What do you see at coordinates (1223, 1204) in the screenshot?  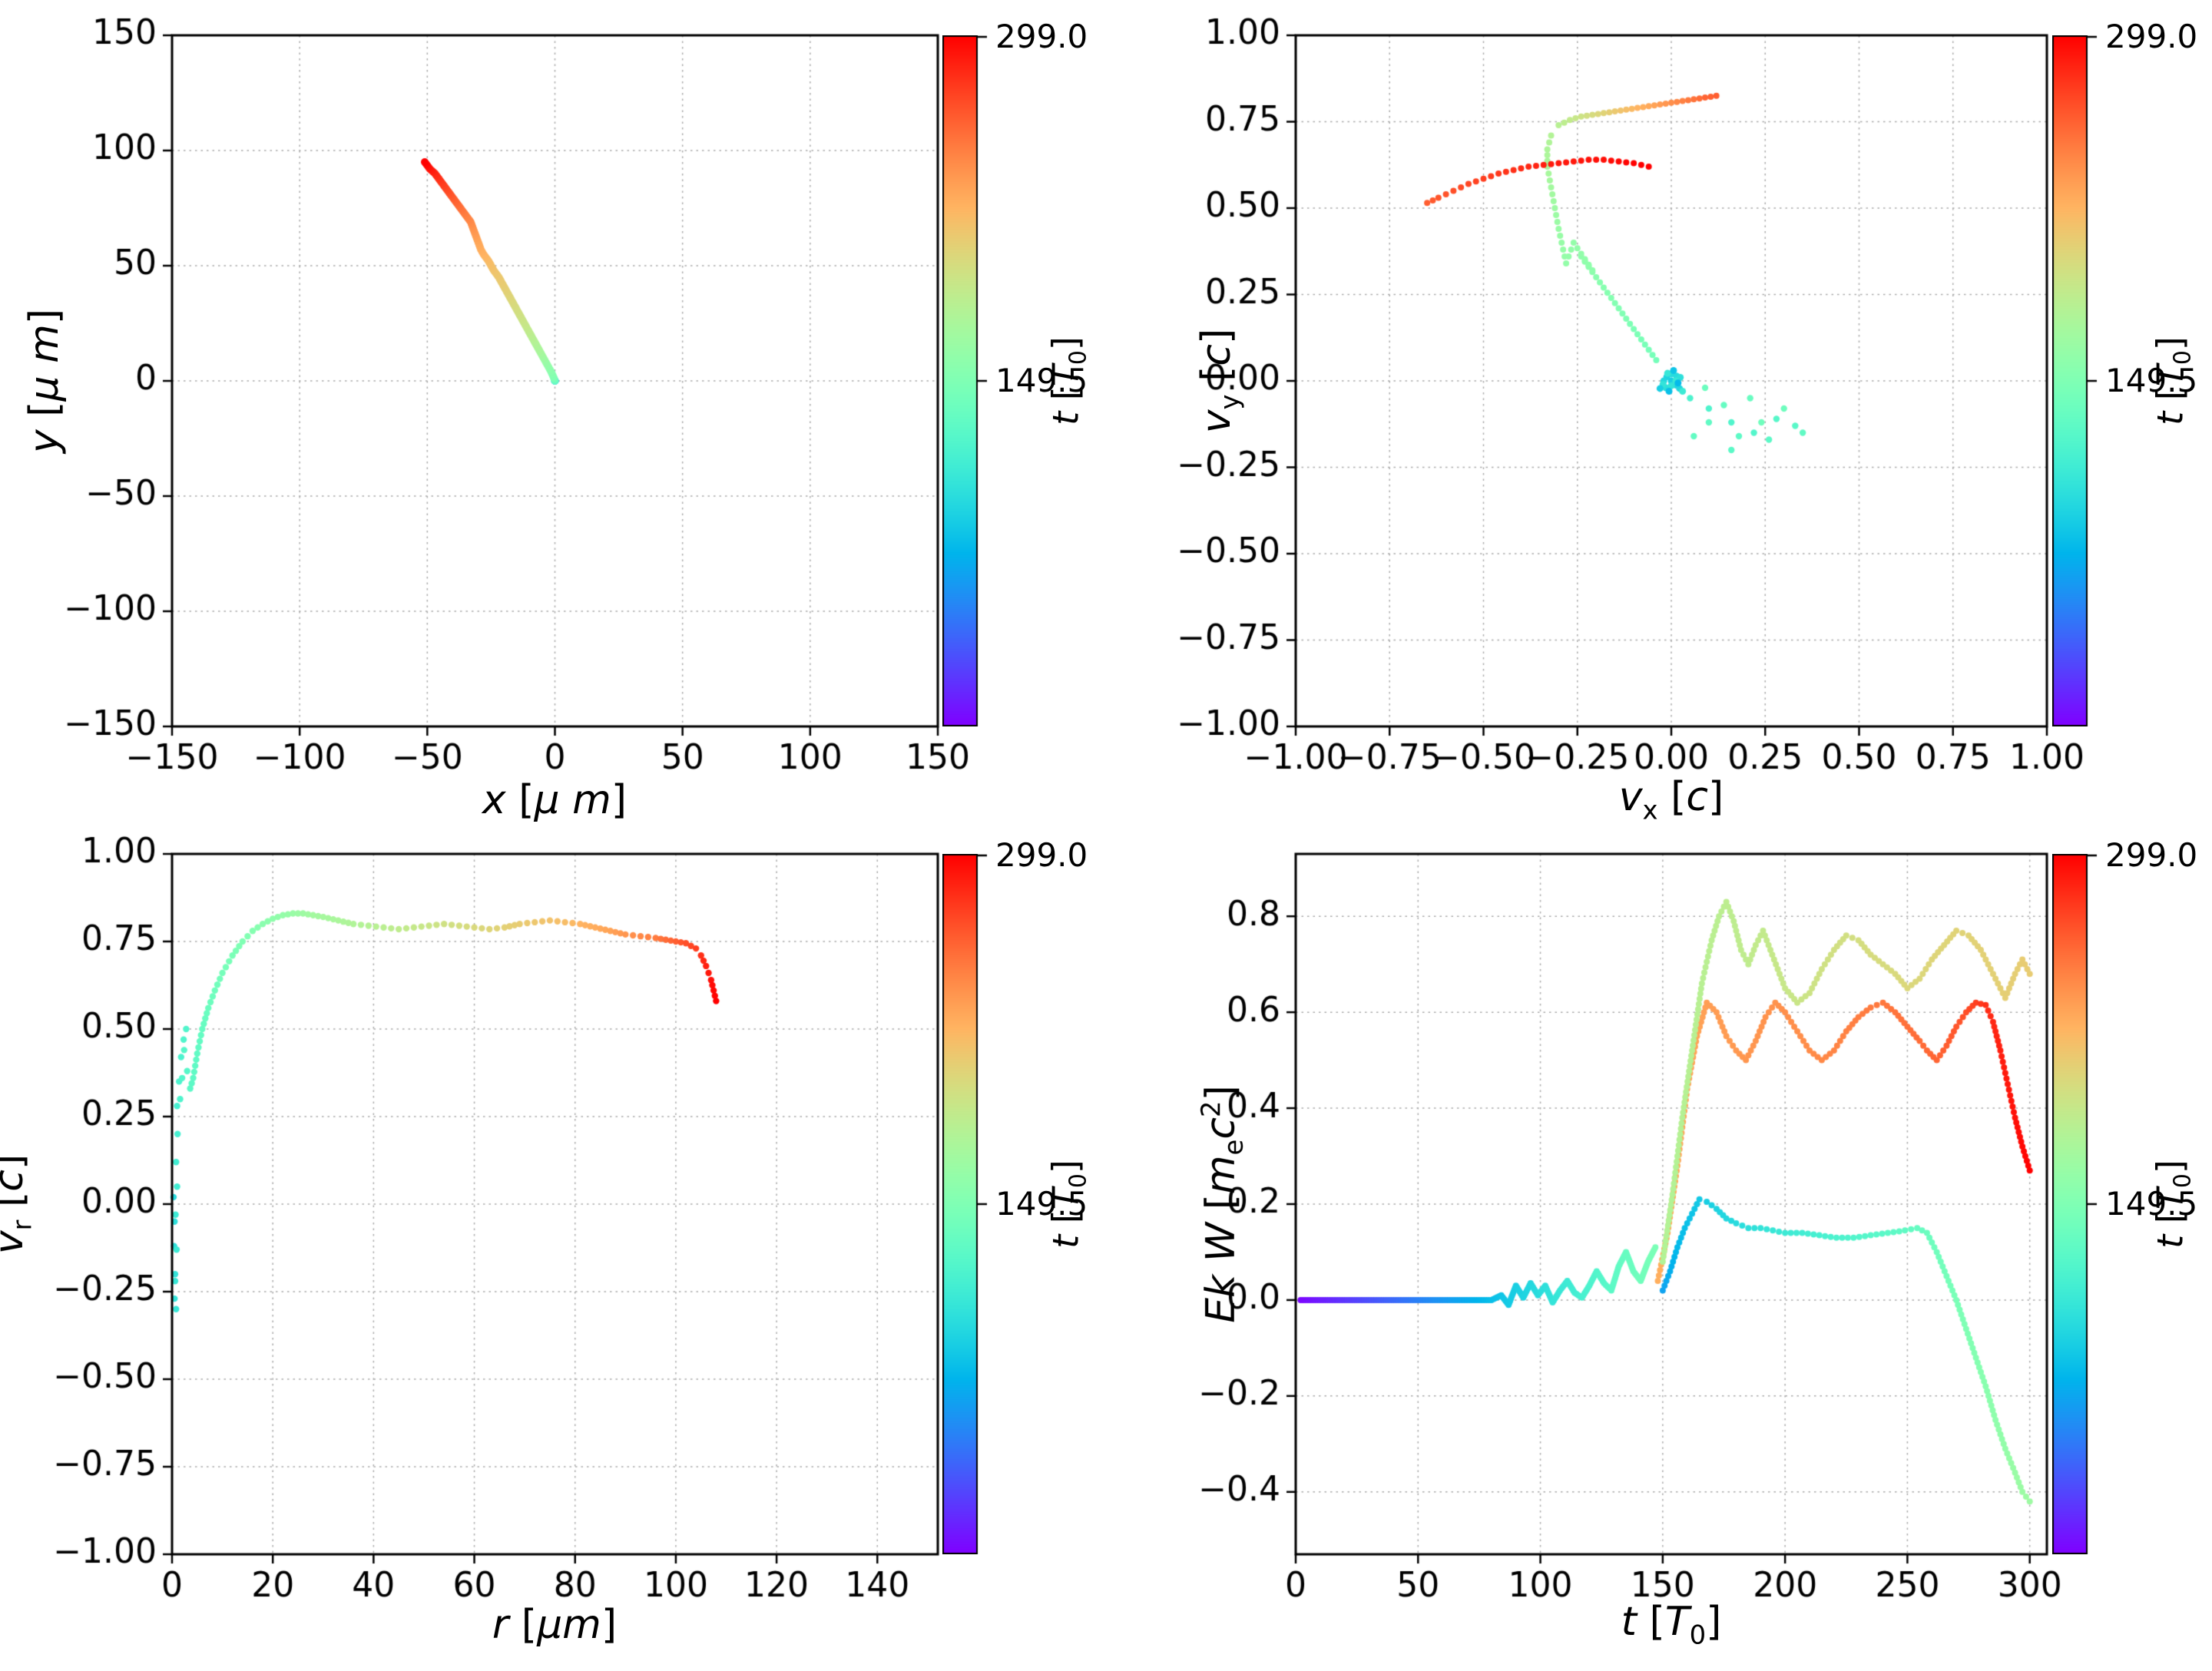 I see `y-axis-label-energy: Ek W [mec2]` at bounding box center [1223, 1204].